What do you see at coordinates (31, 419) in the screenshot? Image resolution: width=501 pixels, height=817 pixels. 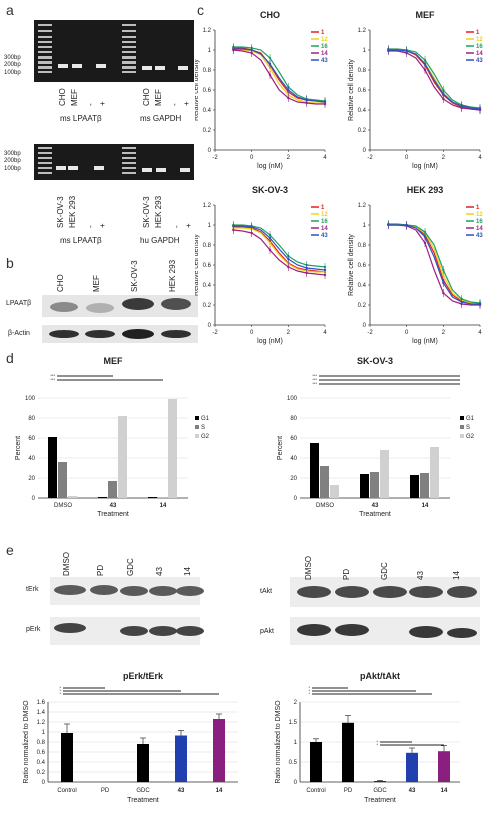 I see `y-tick-label: 80` at bounding box center [31, 419].